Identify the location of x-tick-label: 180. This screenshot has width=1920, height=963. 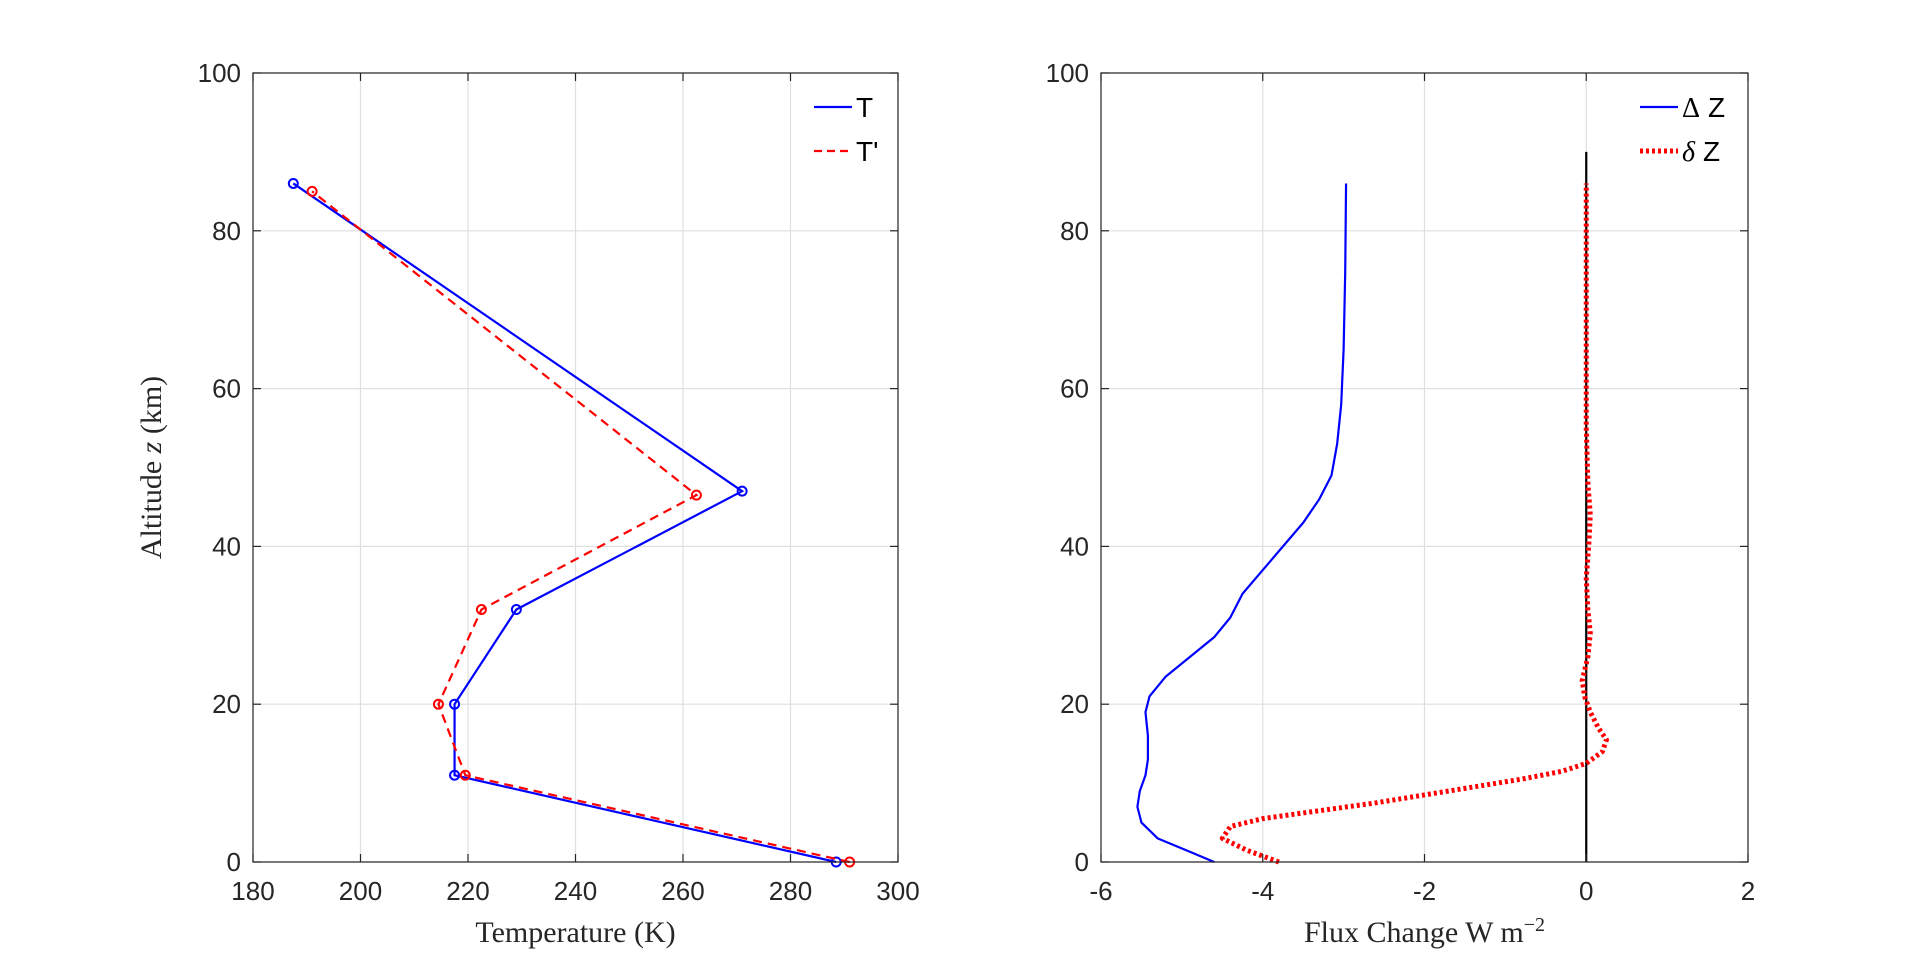
(252, 891).